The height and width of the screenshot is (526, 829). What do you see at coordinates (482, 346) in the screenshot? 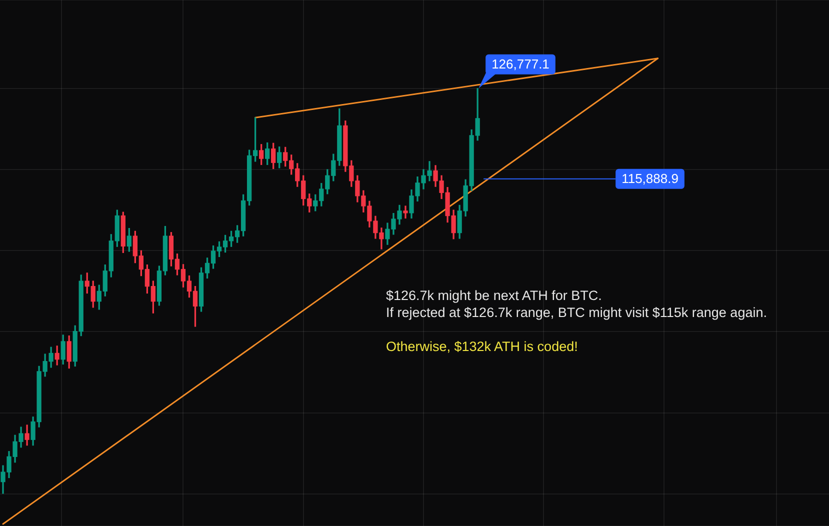
I see `annotation: Otherwise, $132k ATH is coded!` at bounding box center [482, 346].